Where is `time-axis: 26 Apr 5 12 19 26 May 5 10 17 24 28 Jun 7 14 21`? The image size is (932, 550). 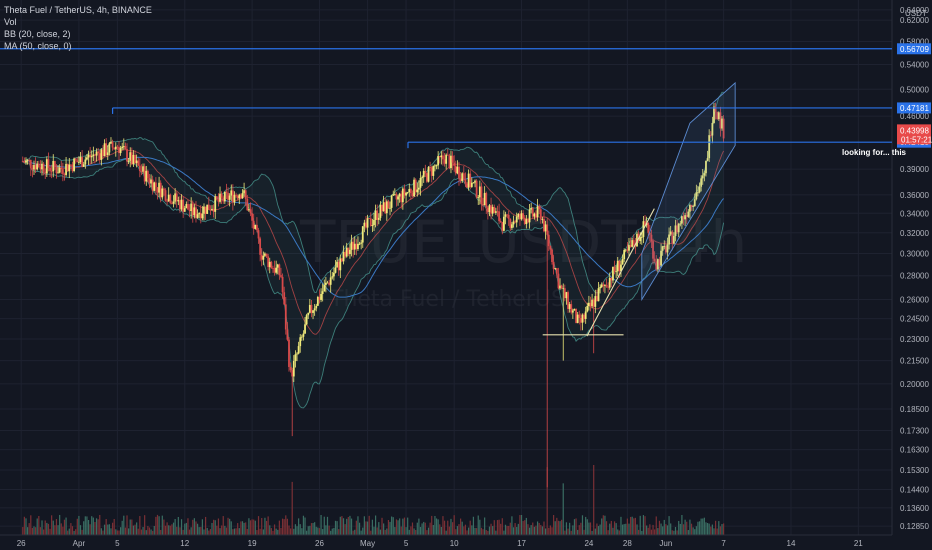 time-axis: 26 Apr 5 12 19 26 May 5 10 17 24 28 Jun 7 14 21 is located at coordinates (466, 542).